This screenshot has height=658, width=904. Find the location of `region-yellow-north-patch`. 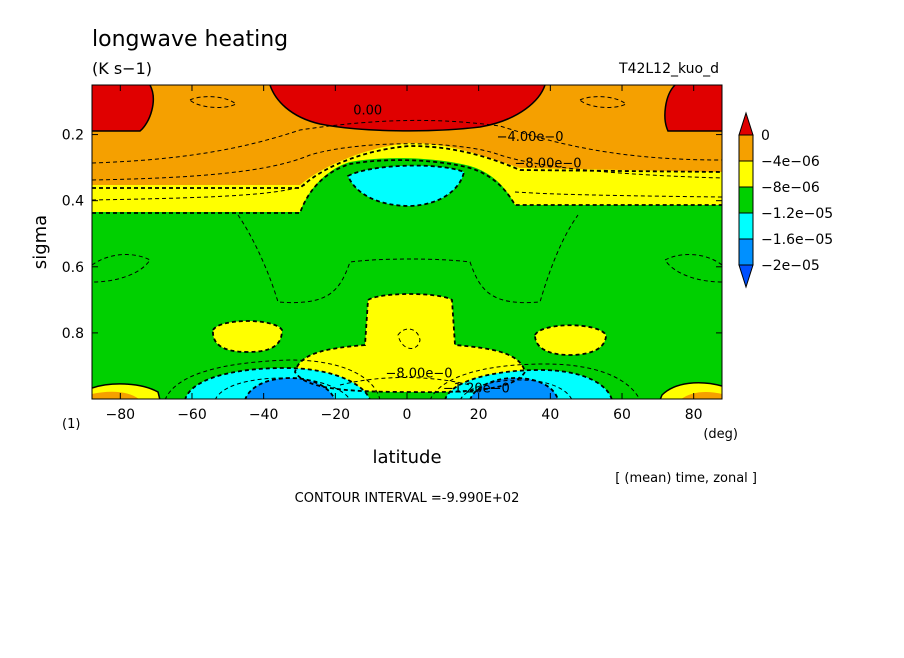

region-yellow-north-patch is located at coordinates (570, 340).